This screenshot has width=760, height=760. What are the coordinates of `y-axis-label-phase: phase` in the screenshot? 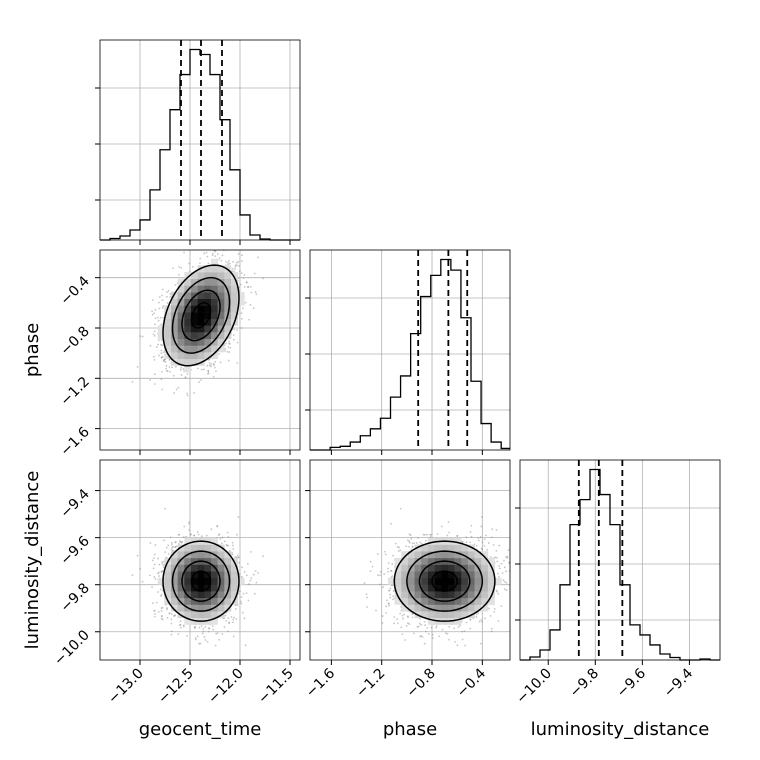 It's located at (32, 350).